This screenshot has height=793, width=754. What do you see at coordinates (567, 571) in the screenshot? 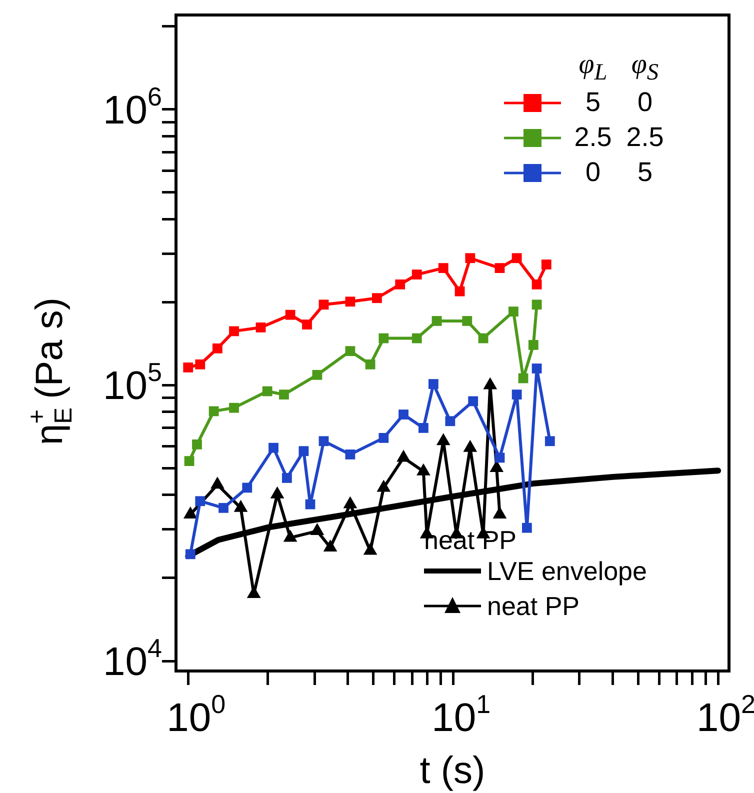
I see `legend-label: LVE envelope` at bounding box center [567, 571].